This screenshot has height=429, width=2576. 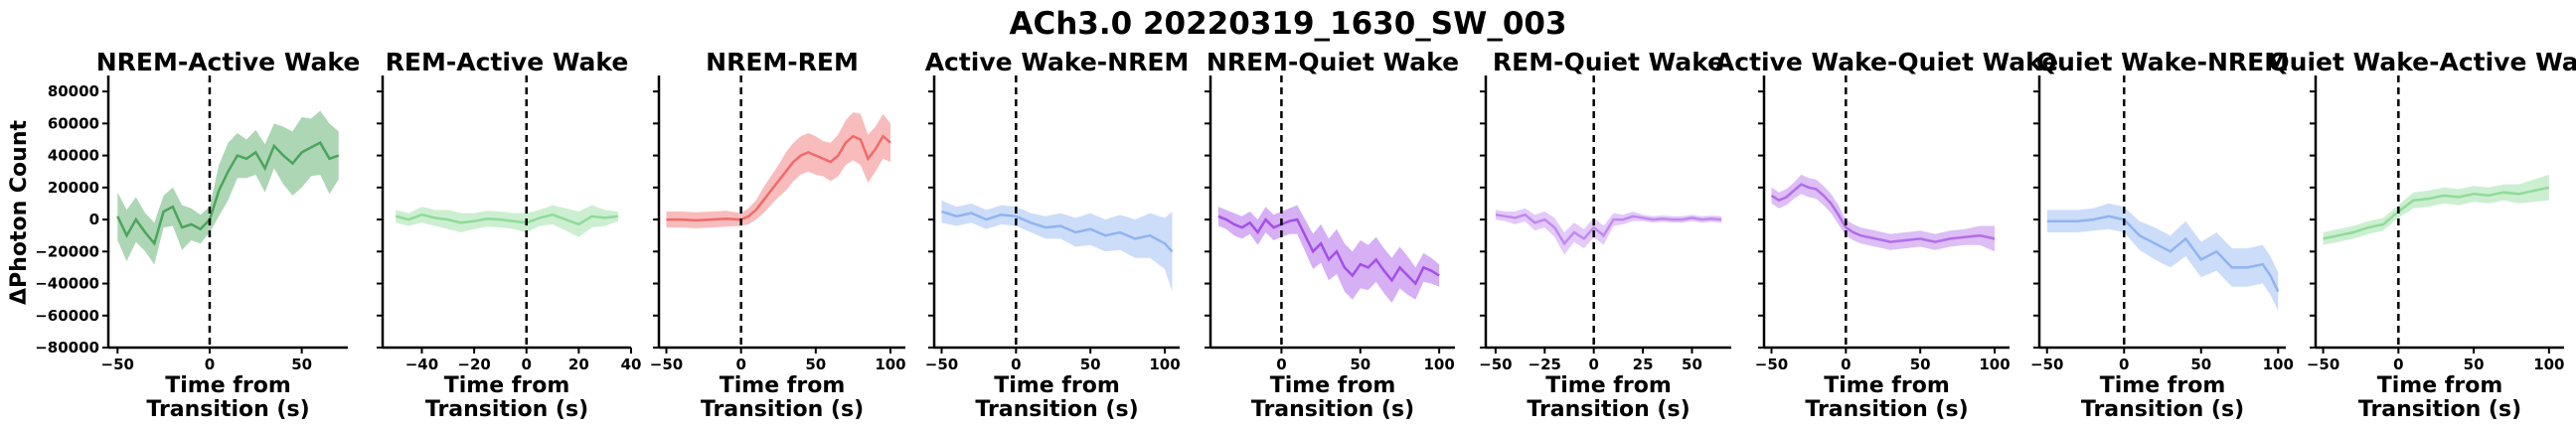 What do you see at coordinates (67, 348) in the screenshot?
I see `y-tick-label: −80000` at bounding box center [67, 348].